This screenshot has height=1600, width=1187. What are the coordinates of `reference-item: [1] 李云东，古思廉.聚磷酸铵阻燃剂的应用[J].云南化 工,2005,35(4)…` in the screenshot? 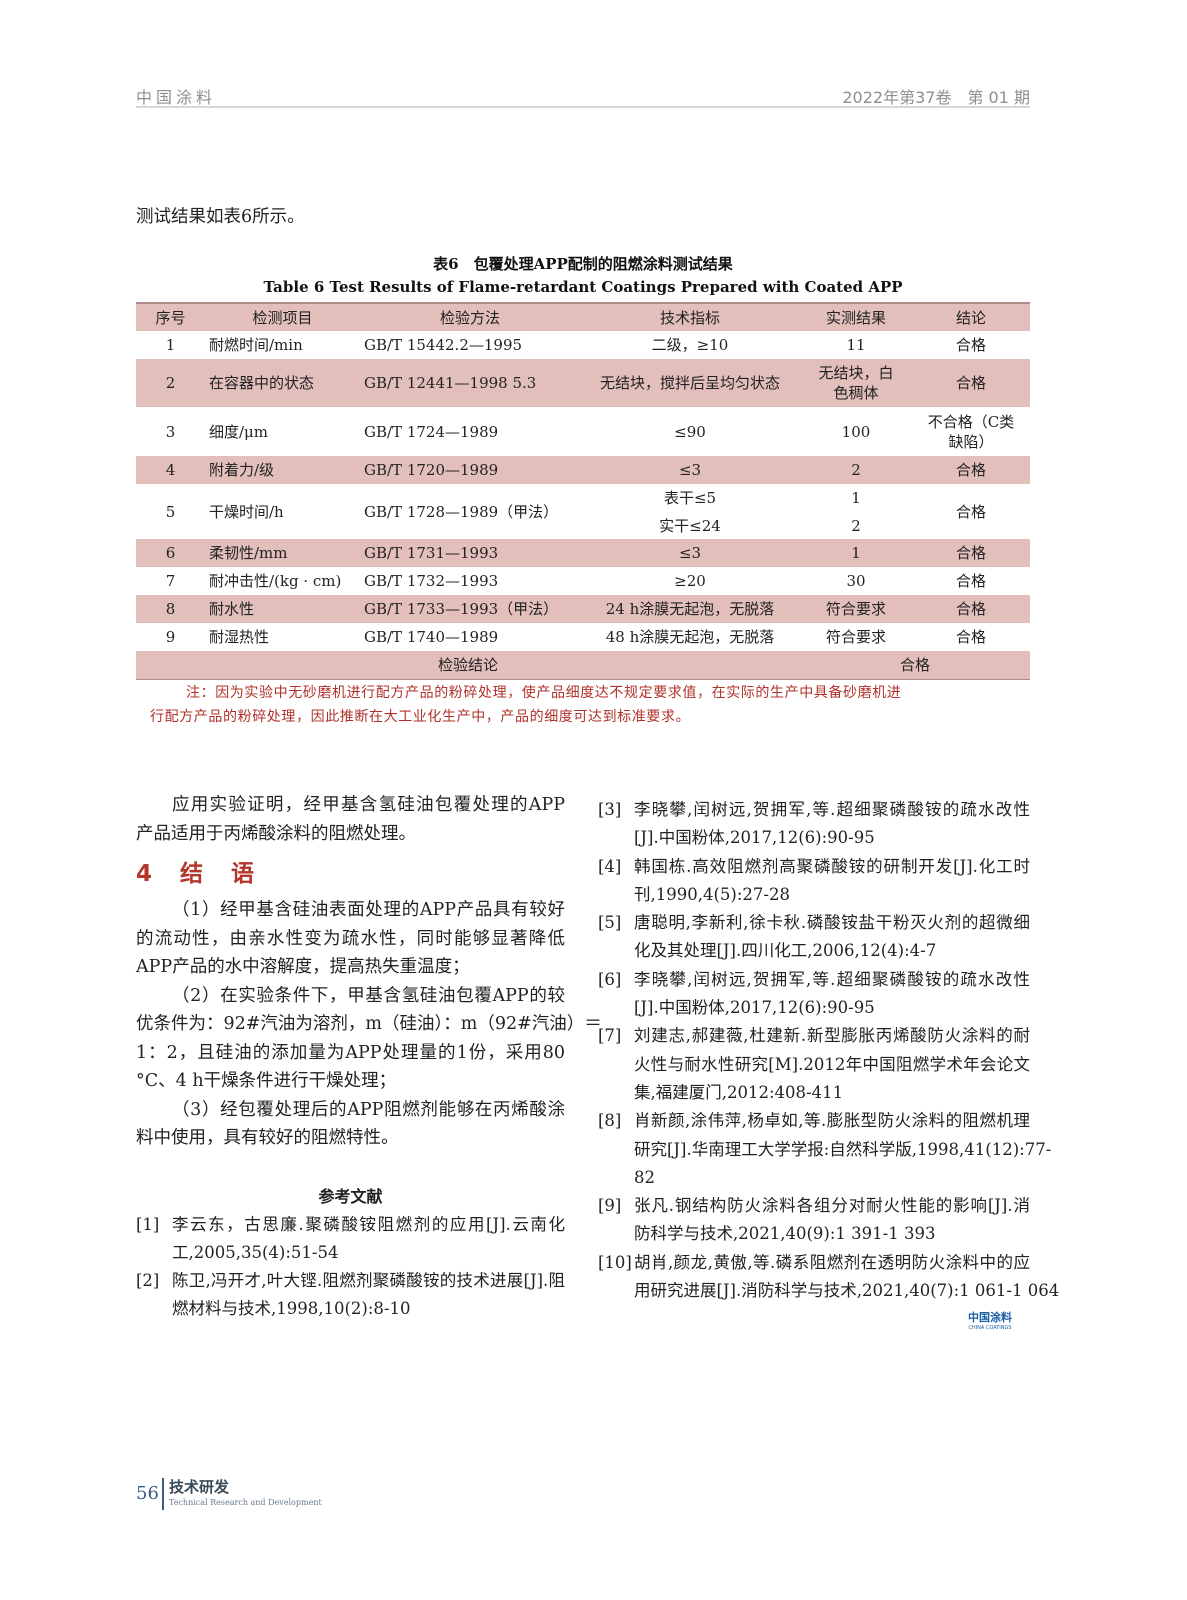 It's located at (350, 1239).